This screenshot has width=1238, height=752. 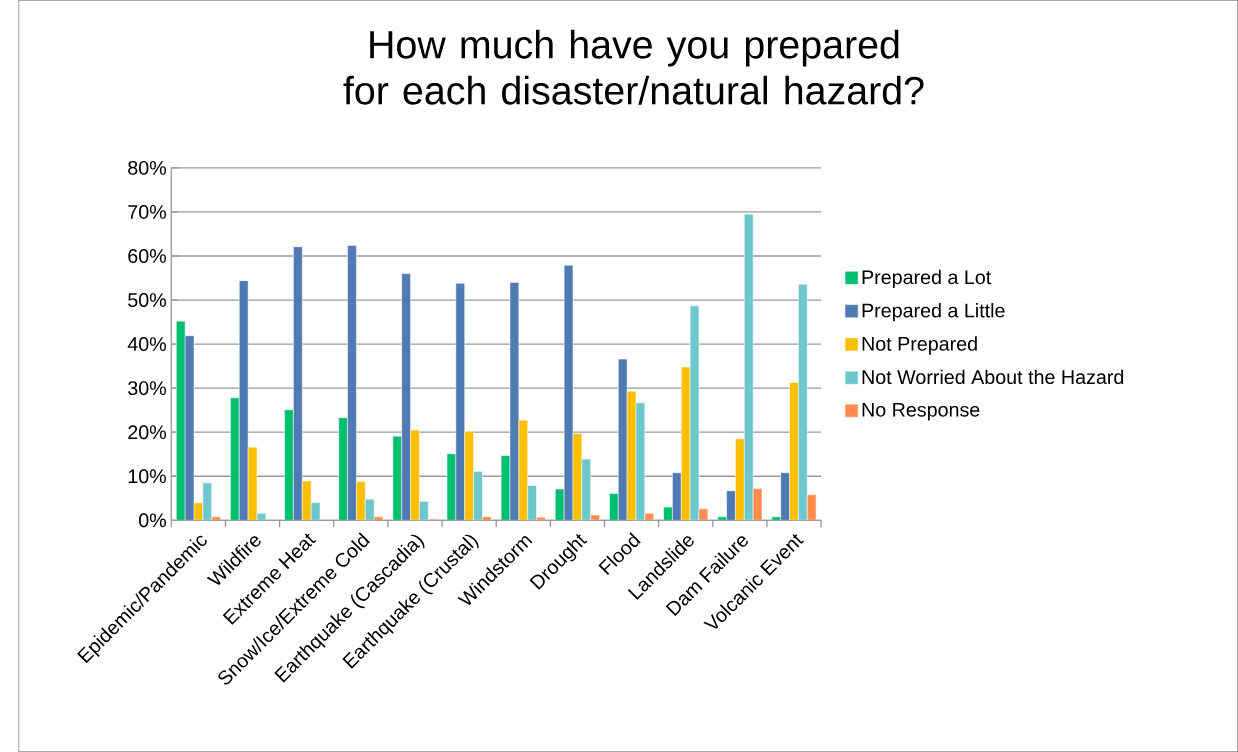 I want to click on y-tick-label: 10%, so click(x=147, y=476).